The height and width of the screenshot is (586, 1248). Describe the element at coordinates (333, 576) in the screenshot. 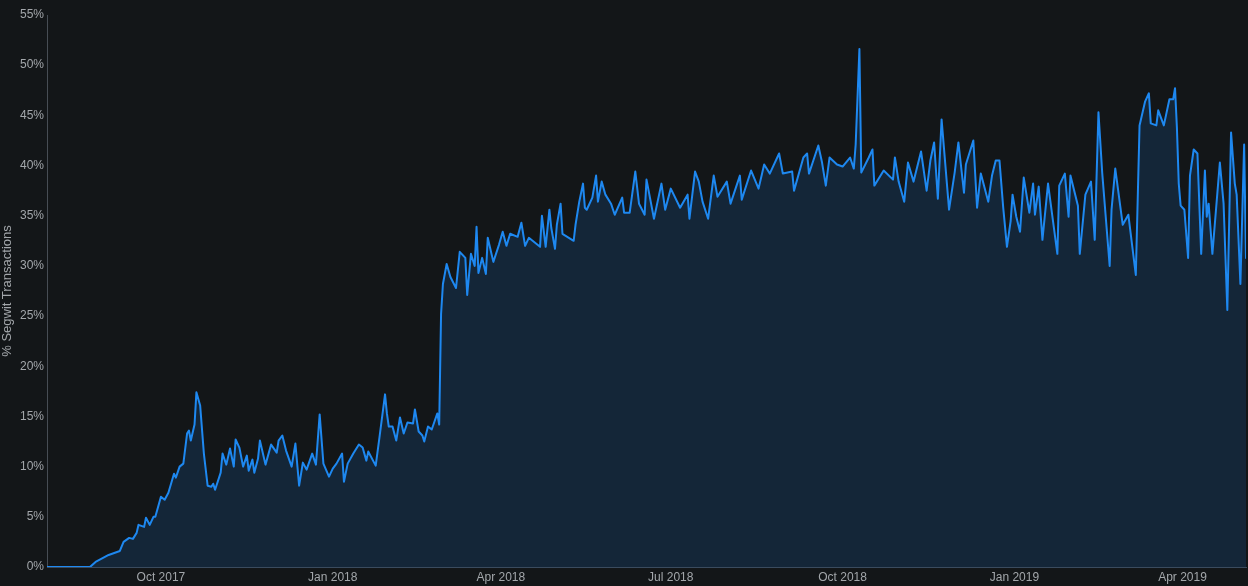

I see `x-tick-label: Jan 2018` at that location.